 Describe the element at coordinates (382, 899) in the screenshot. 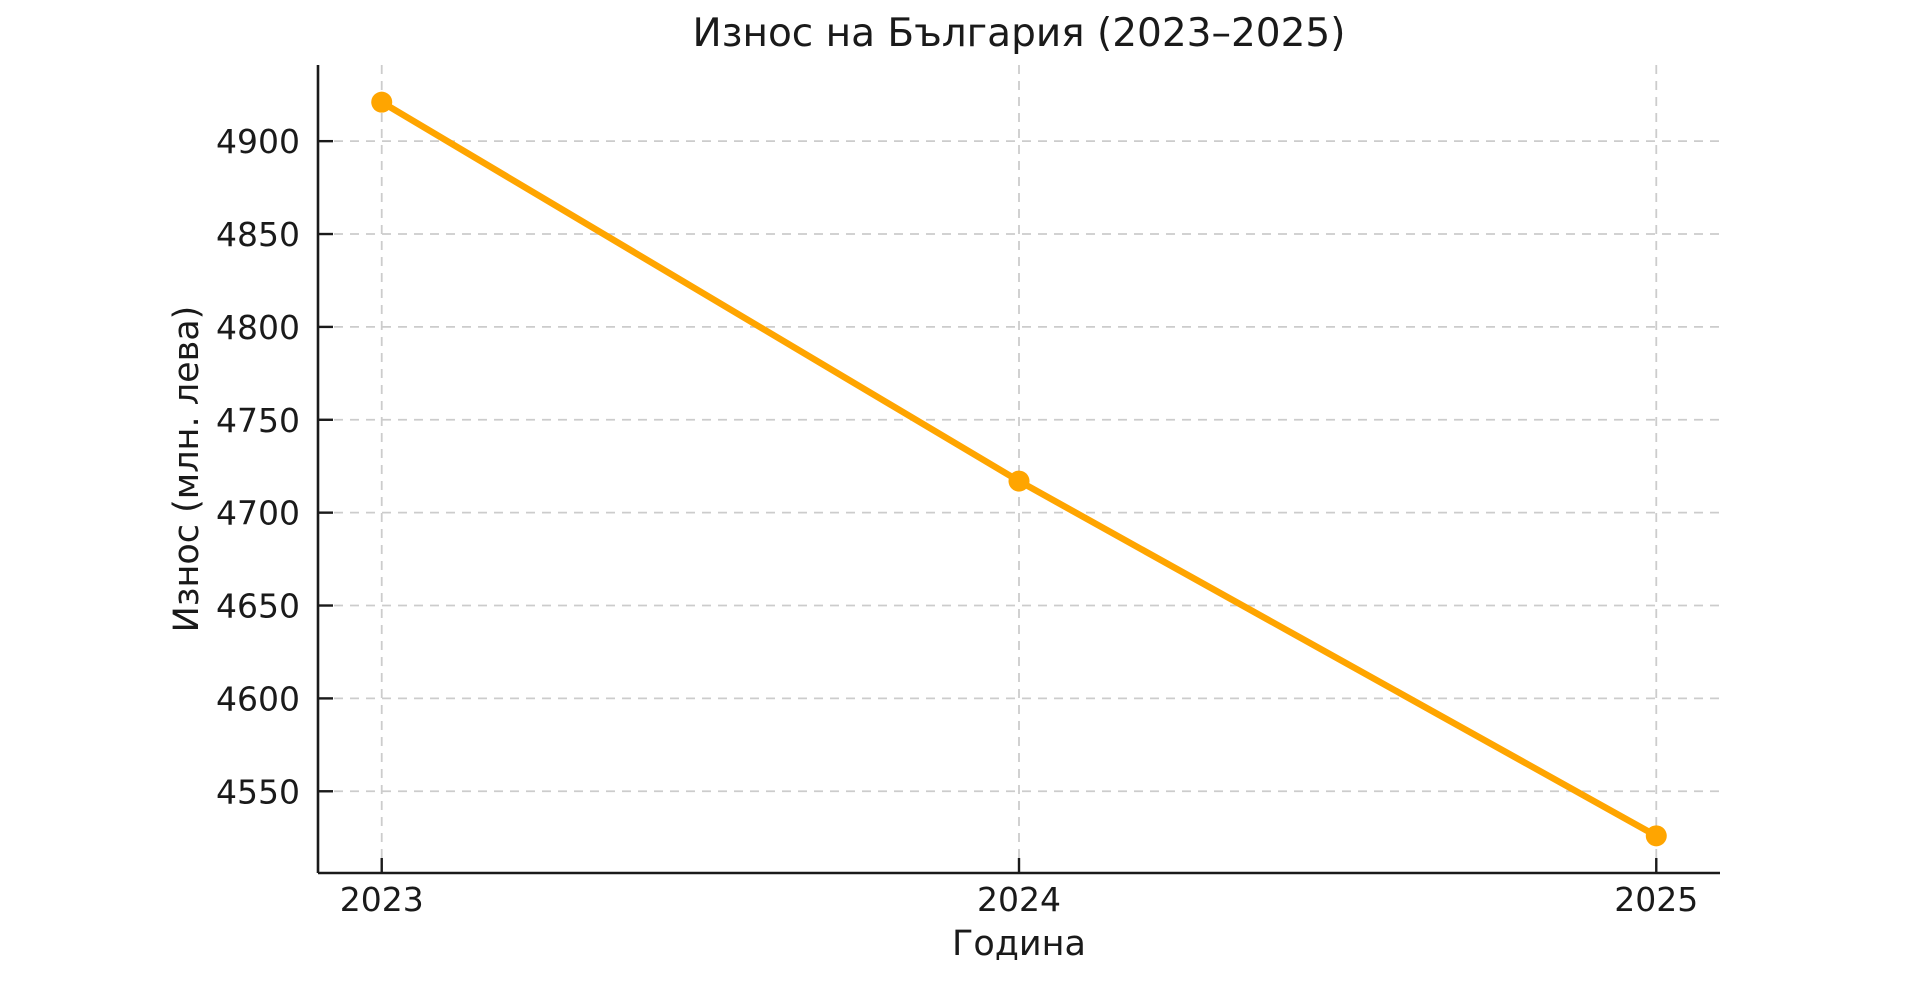

I see `x-tick-label: 2023` at that location.